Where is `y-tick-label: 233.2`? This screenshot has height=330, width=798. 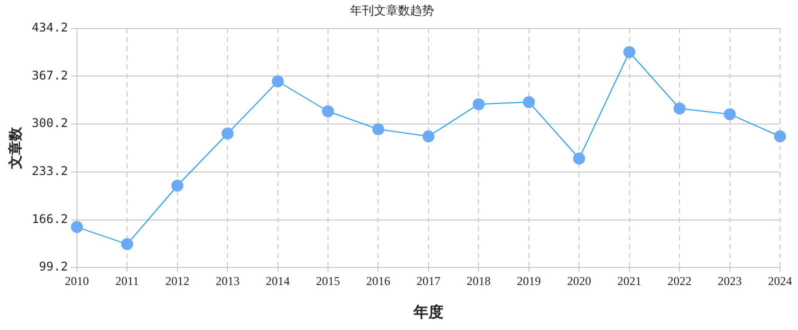 y-tick-label: 233.2 is located at coordinates (50, 171).